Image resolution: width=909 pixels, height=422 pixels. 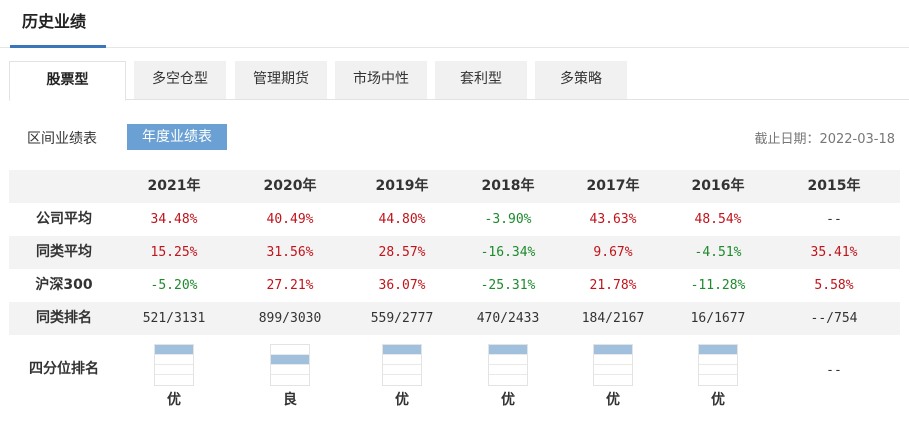 What do you see at coordinates (402, 252) in the screenshot?
I see `table-cell: 28.57%` at bounding box center [402, 252].